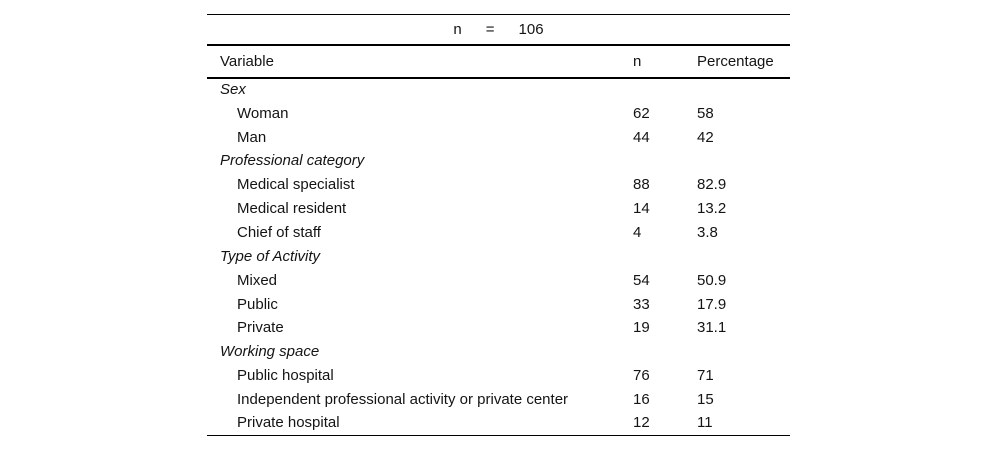  I want to click on table-row: Public 33 17.9, so click(498, 304).